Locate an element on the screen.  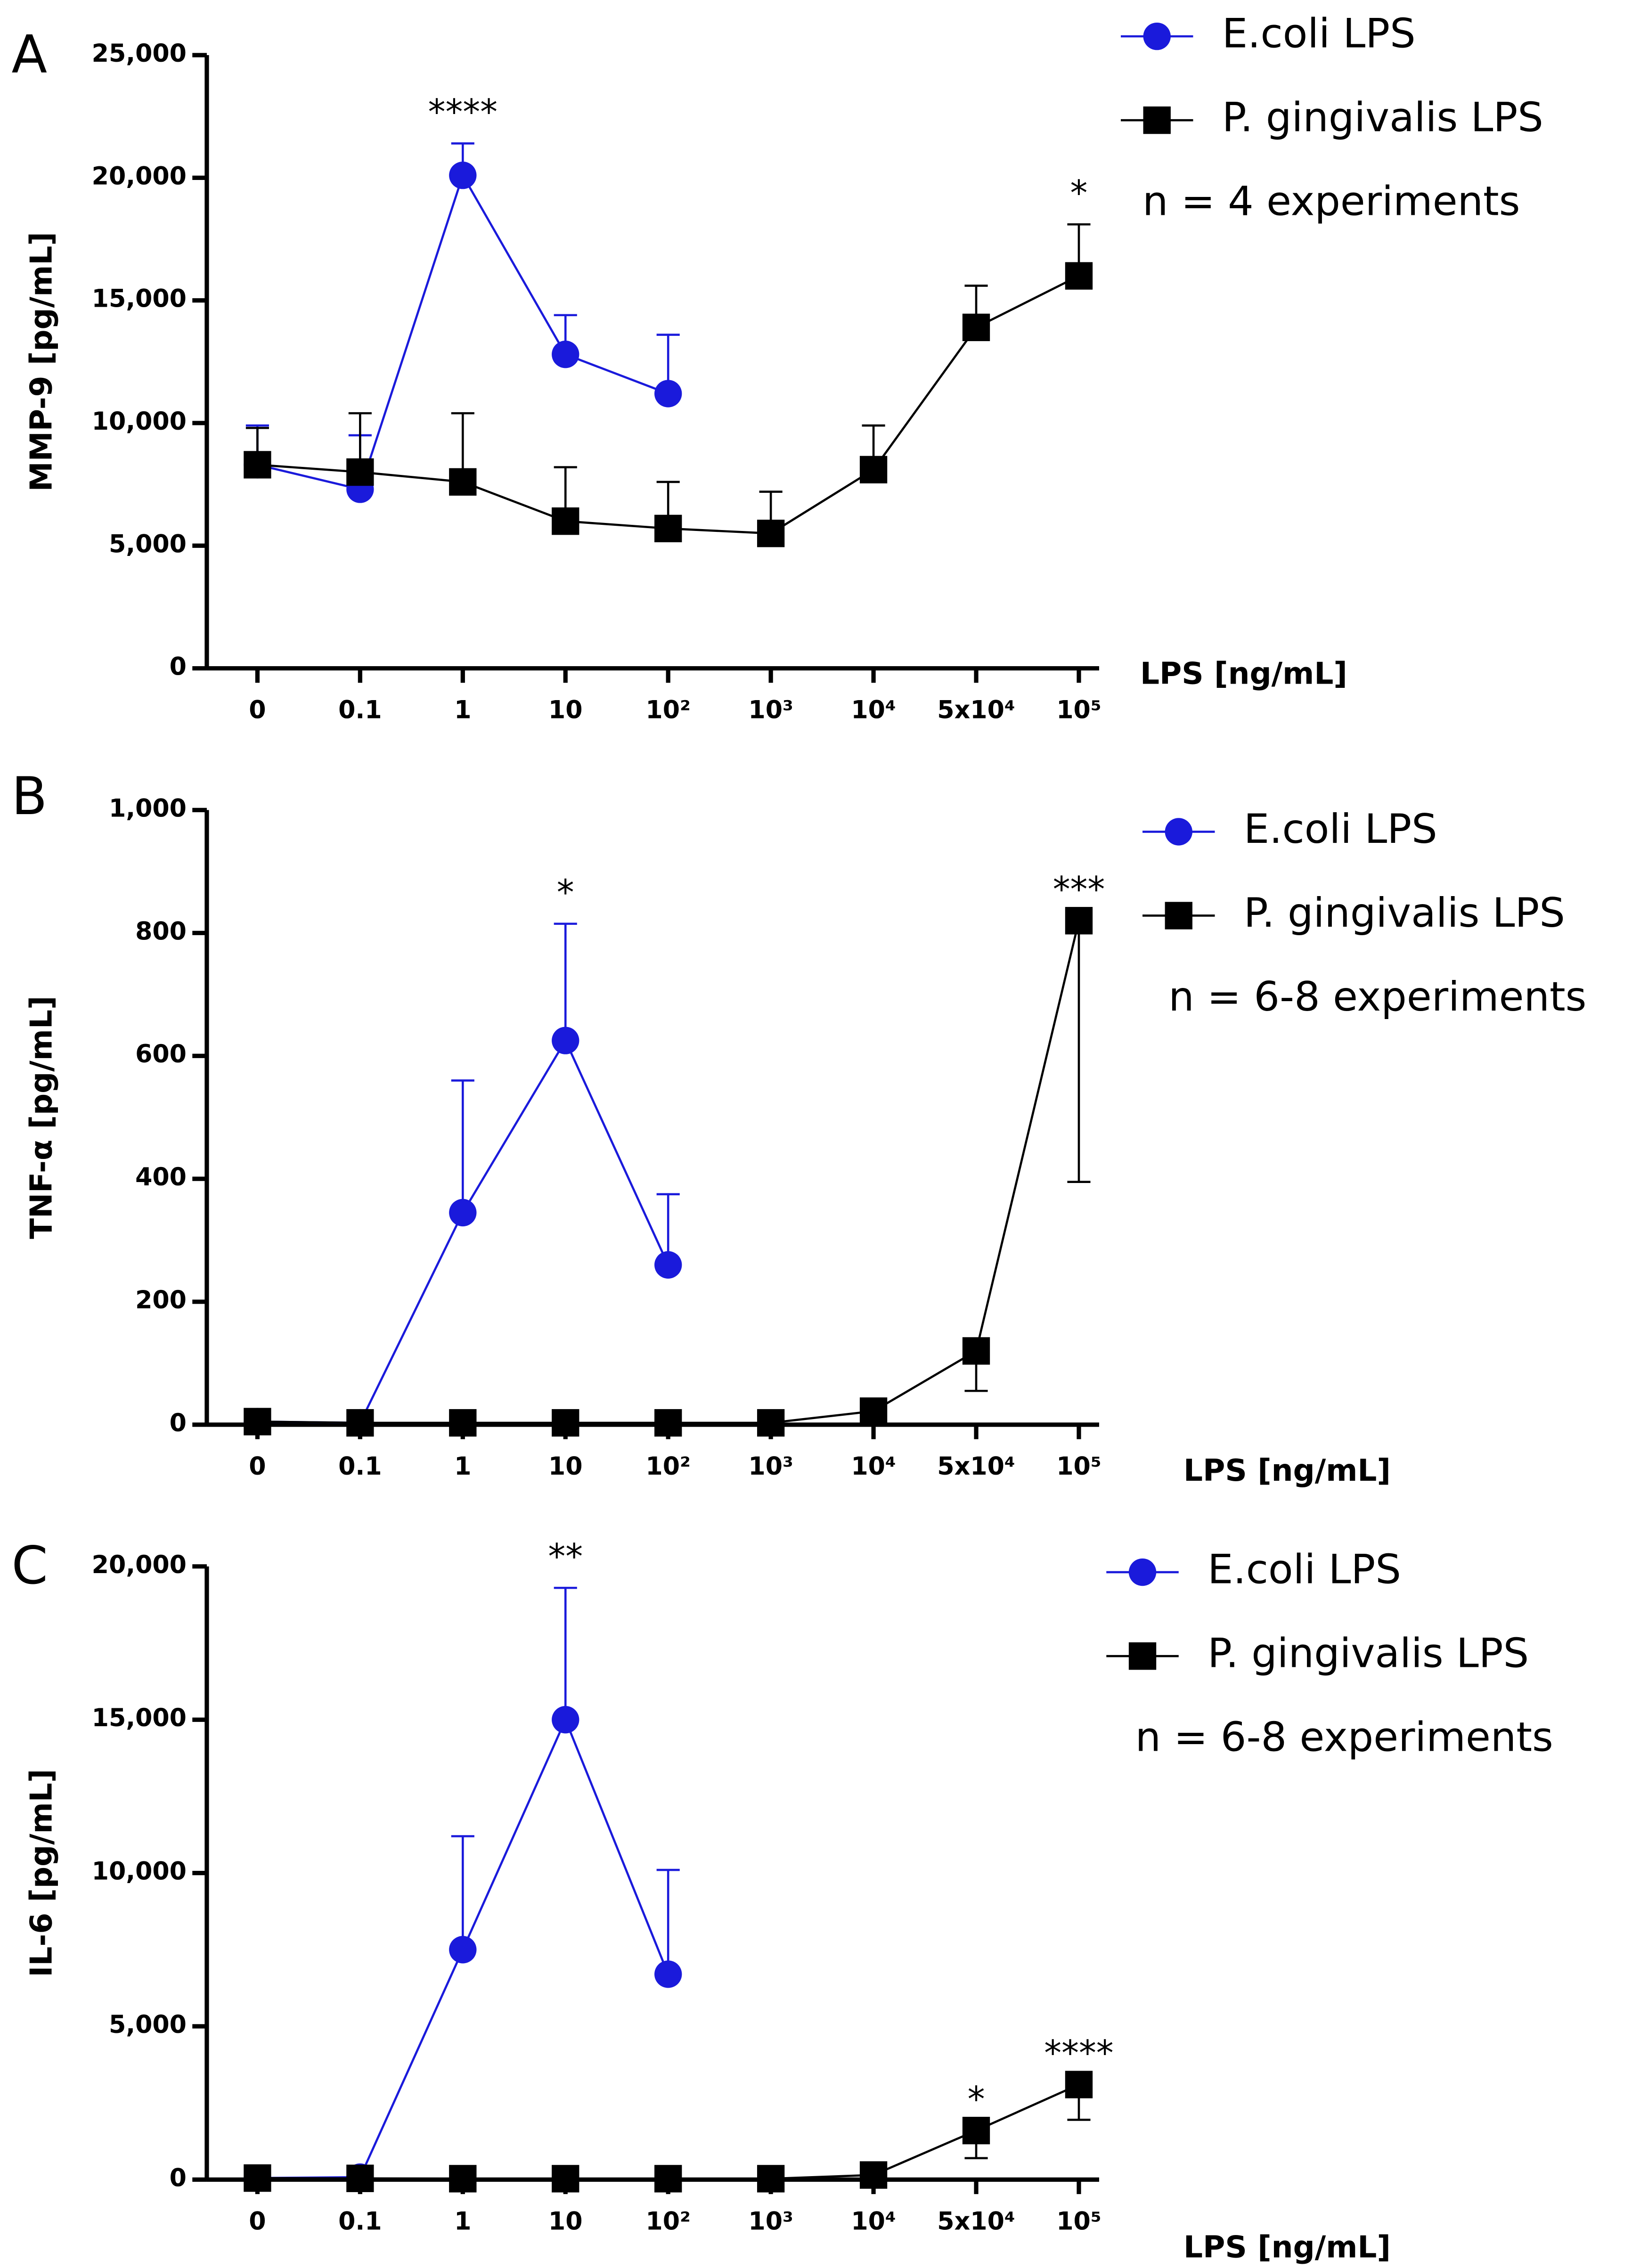
y-tick-label: 200 is located at coordinates (161, 1300).